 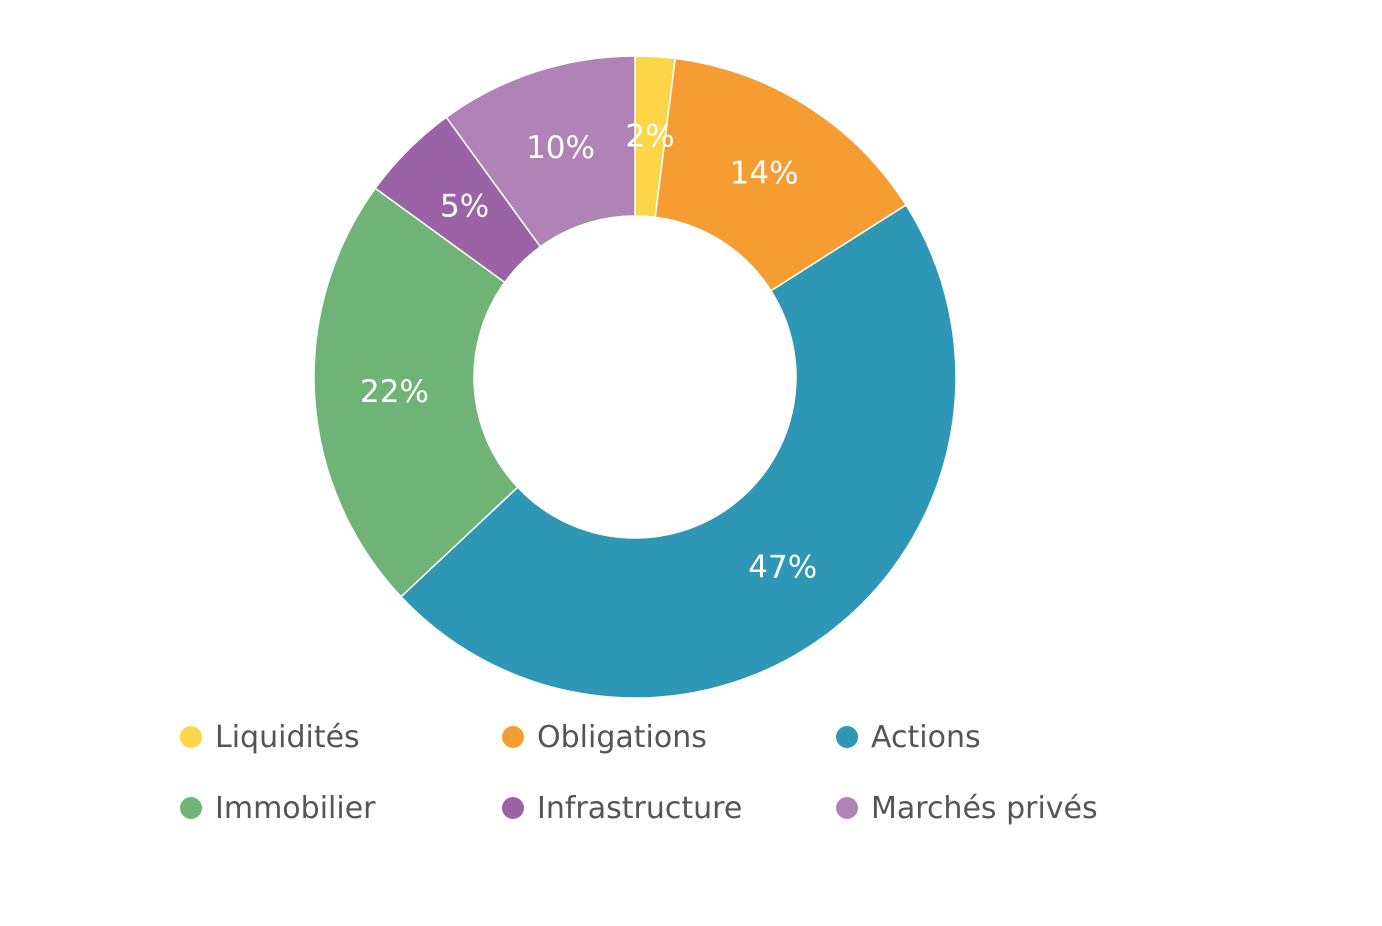 I want to click on legend-label: Actions, so click(x=926, y=737).